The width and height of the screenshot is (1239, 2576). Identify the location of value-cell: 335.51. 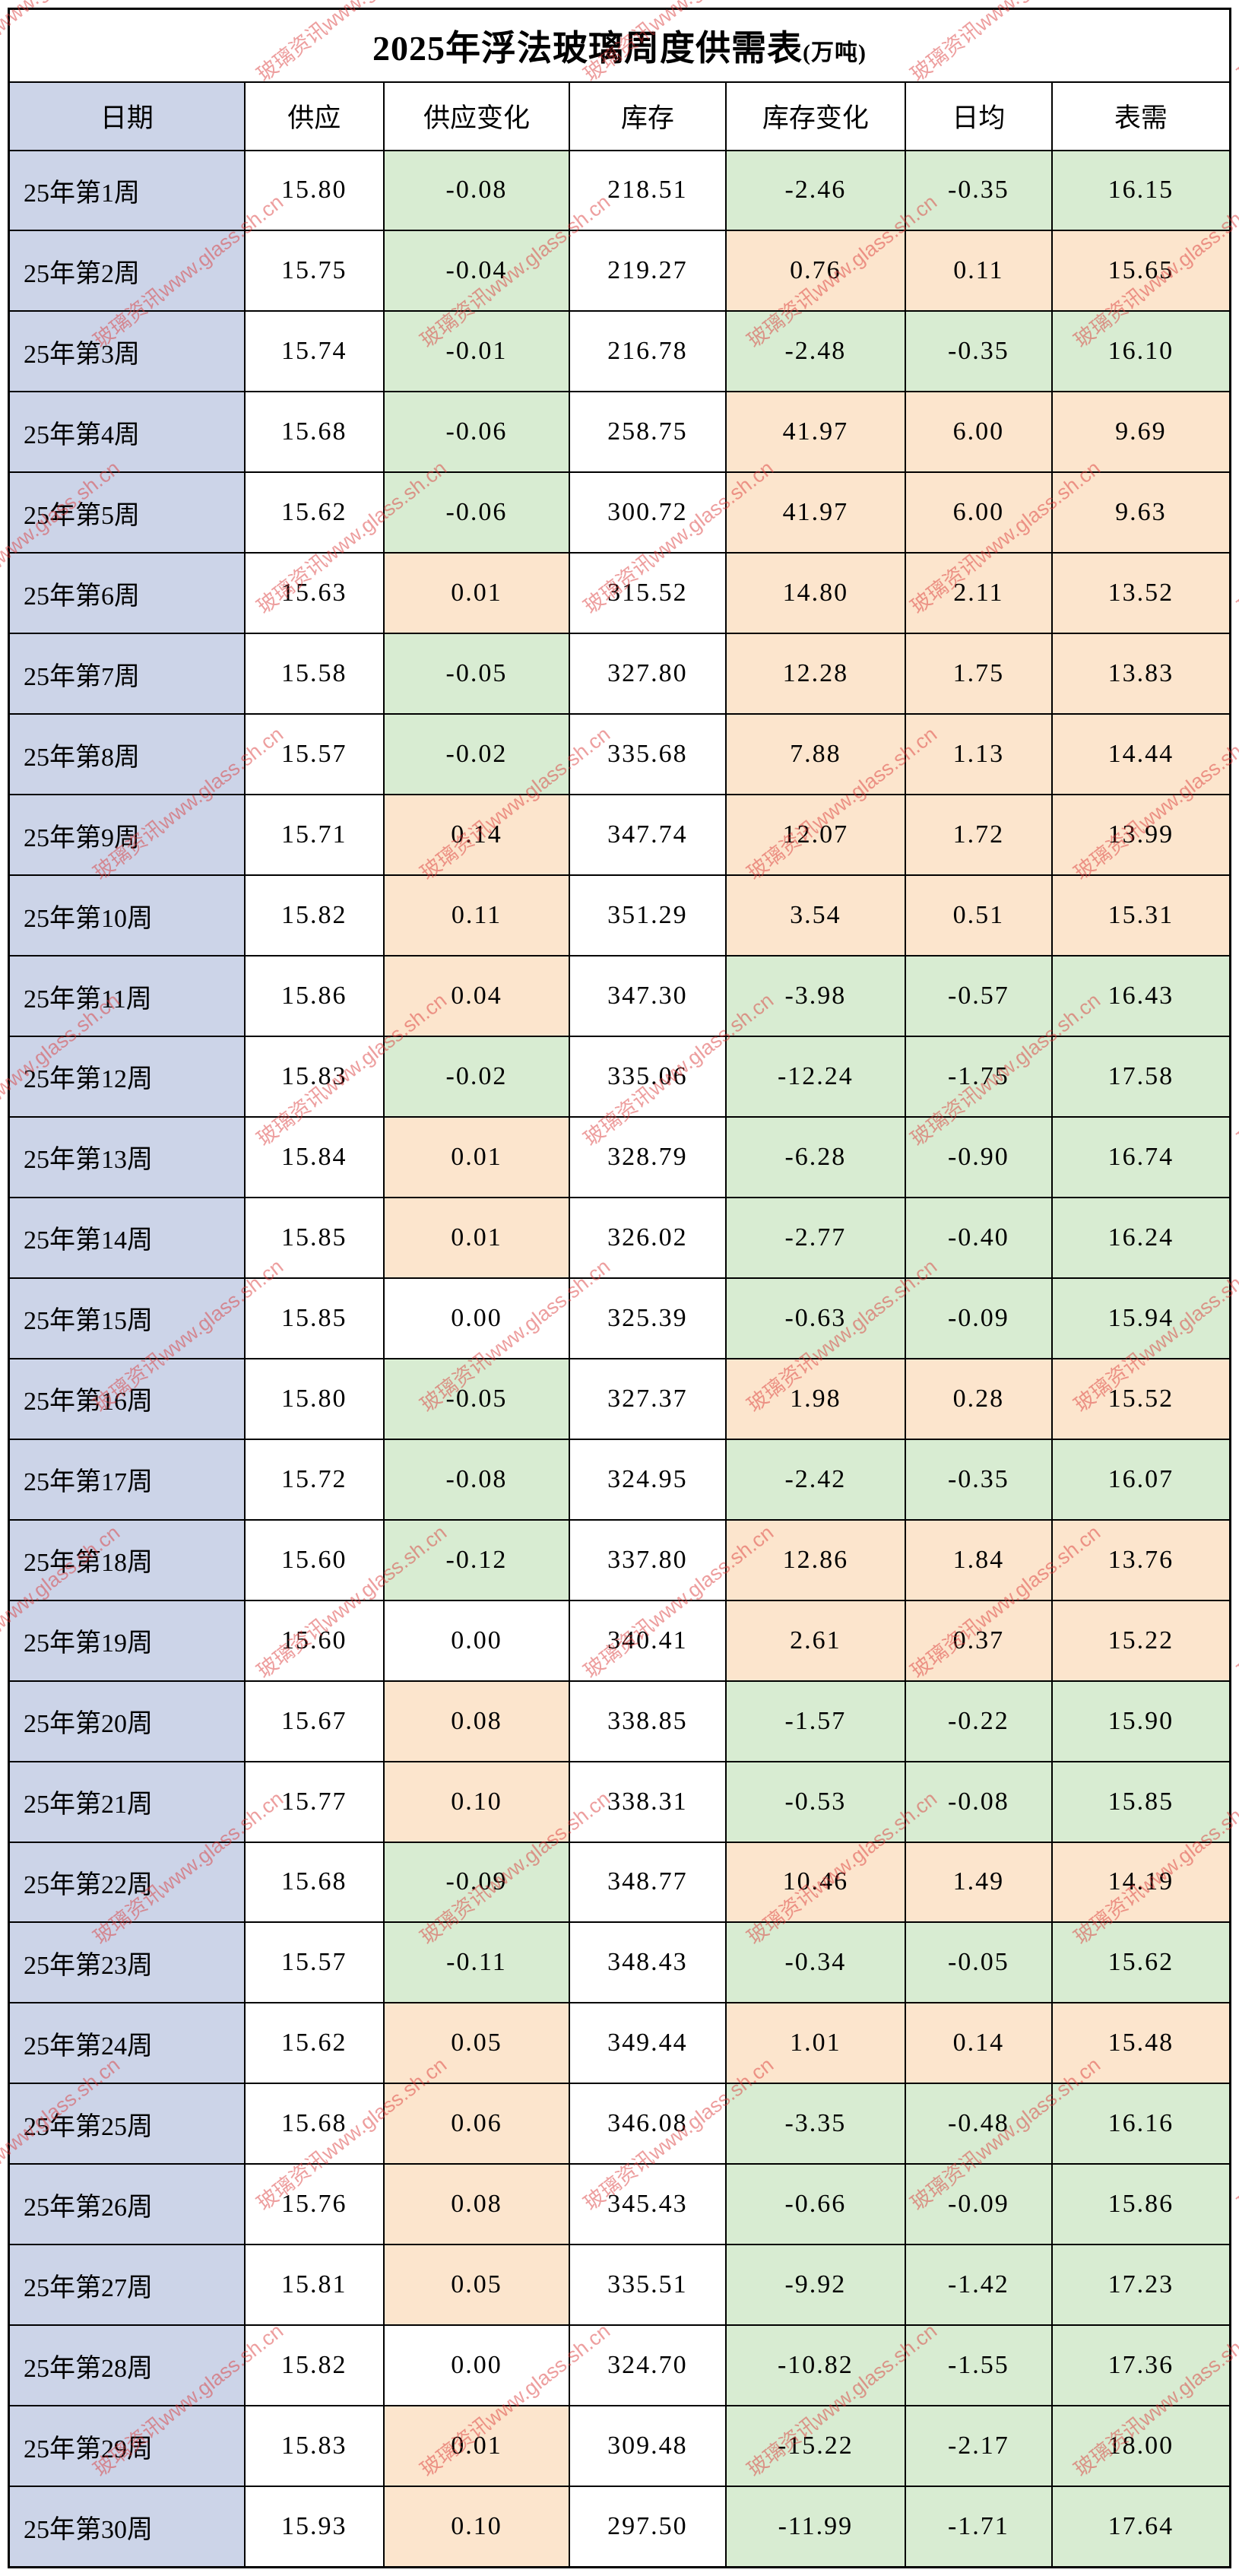
(648, 2285).